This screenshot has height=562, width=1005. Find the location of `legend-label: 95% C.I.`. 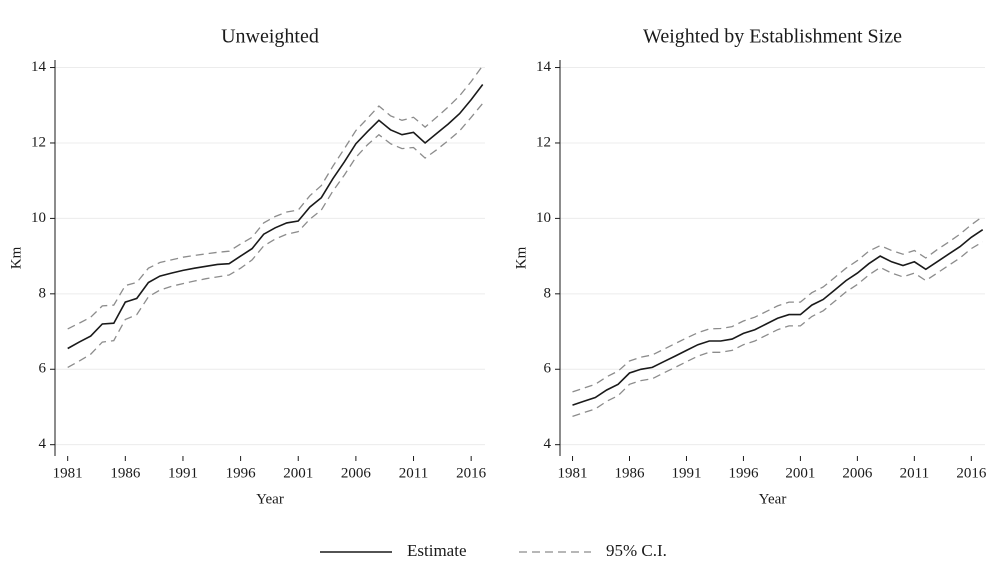

legend-label: 95% C.I. is located at coordinates (636, 550).